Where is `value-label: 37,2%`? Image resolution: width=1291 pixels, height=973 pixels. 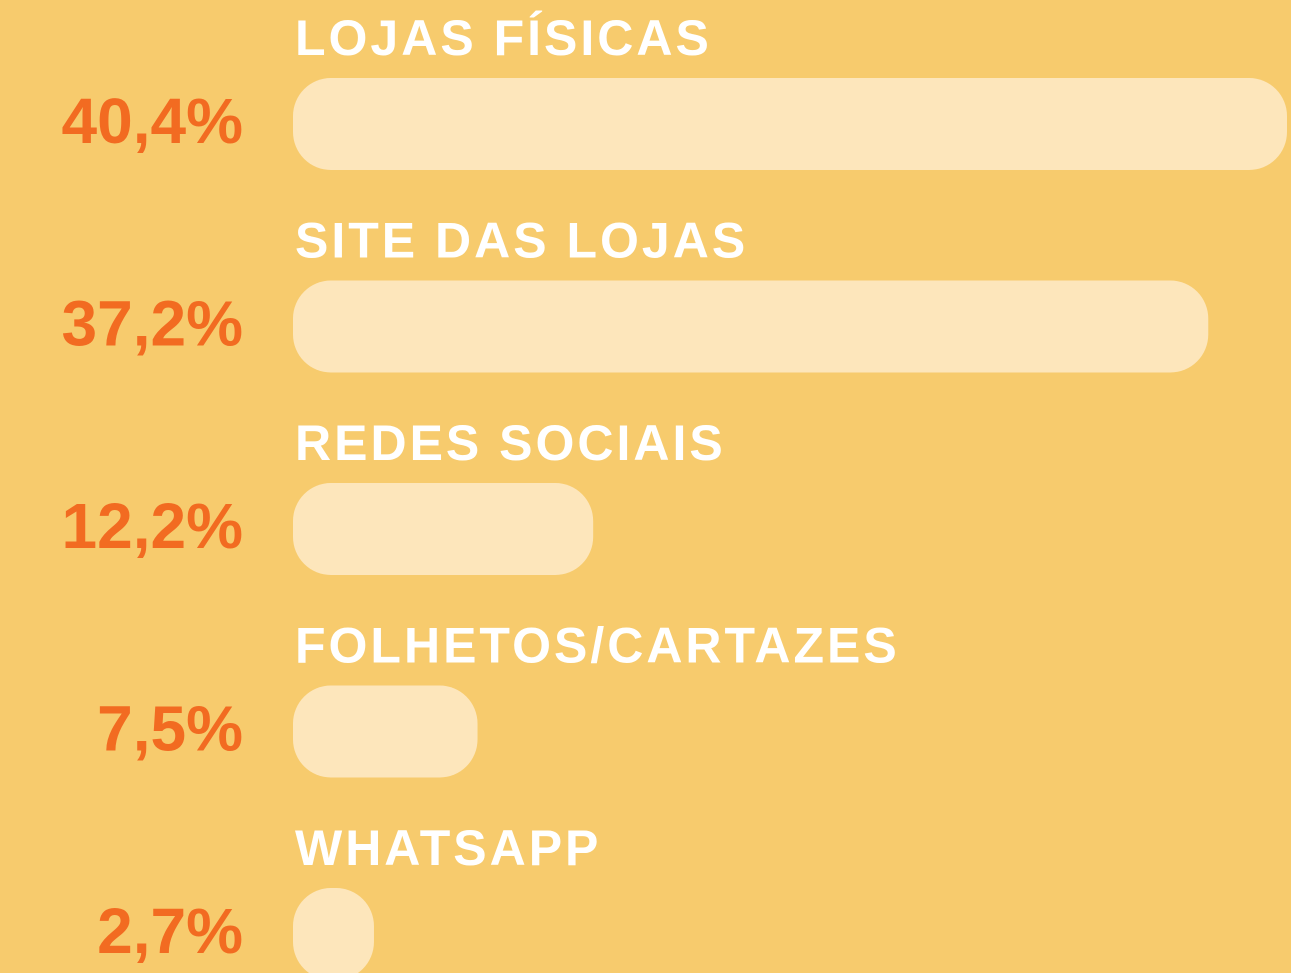
value-label: 37,2% is located at coordinates (152, 323).